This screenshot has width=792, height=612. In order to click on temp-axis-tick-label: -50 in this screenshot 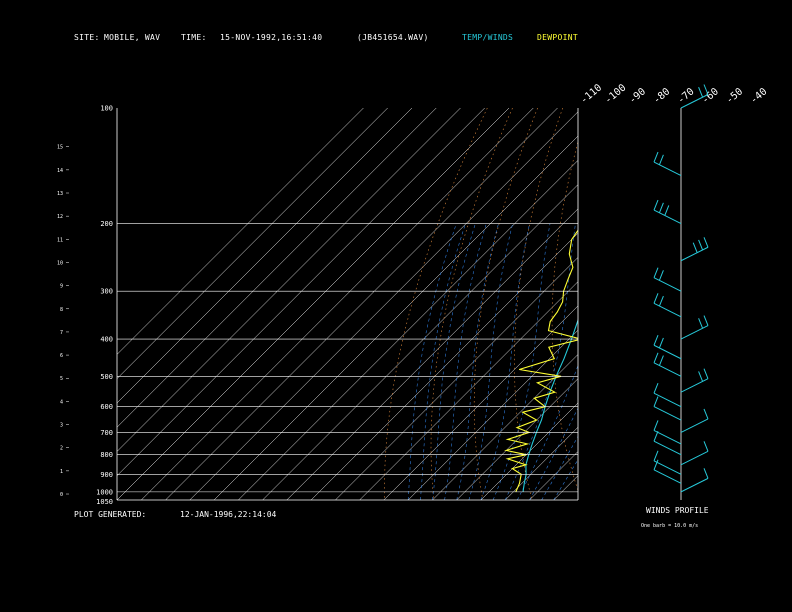, I will do `click(734, 96)`.